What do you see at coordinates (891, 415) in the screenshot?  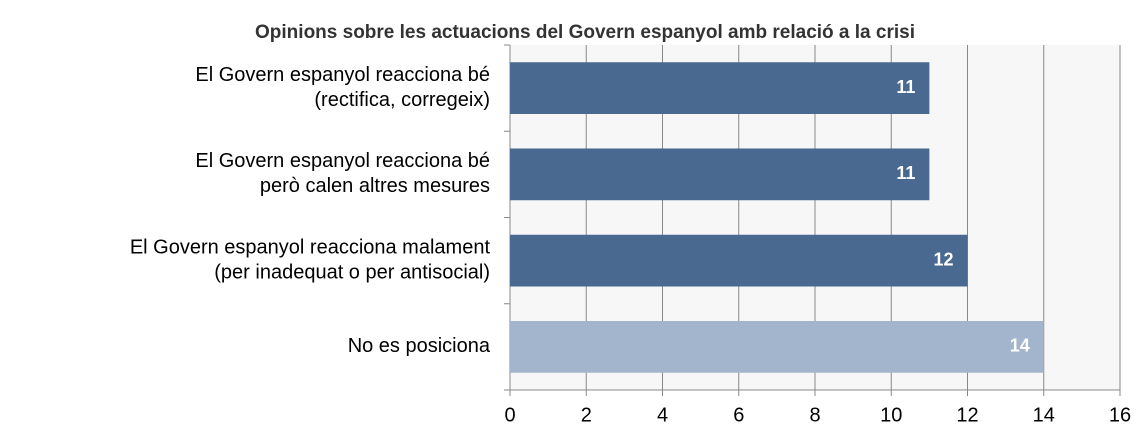 I see `x-tick-label: 10` at bounding box center [891, 415].